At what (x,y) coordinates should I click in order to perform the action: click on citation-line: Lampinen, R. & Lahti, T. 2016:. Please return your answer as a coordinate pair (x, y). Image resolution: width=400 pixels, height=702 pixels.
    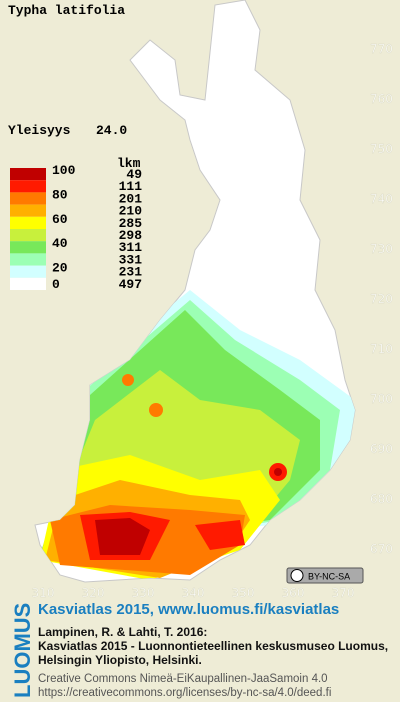
    Looking at the image, I should click on (122, 632).